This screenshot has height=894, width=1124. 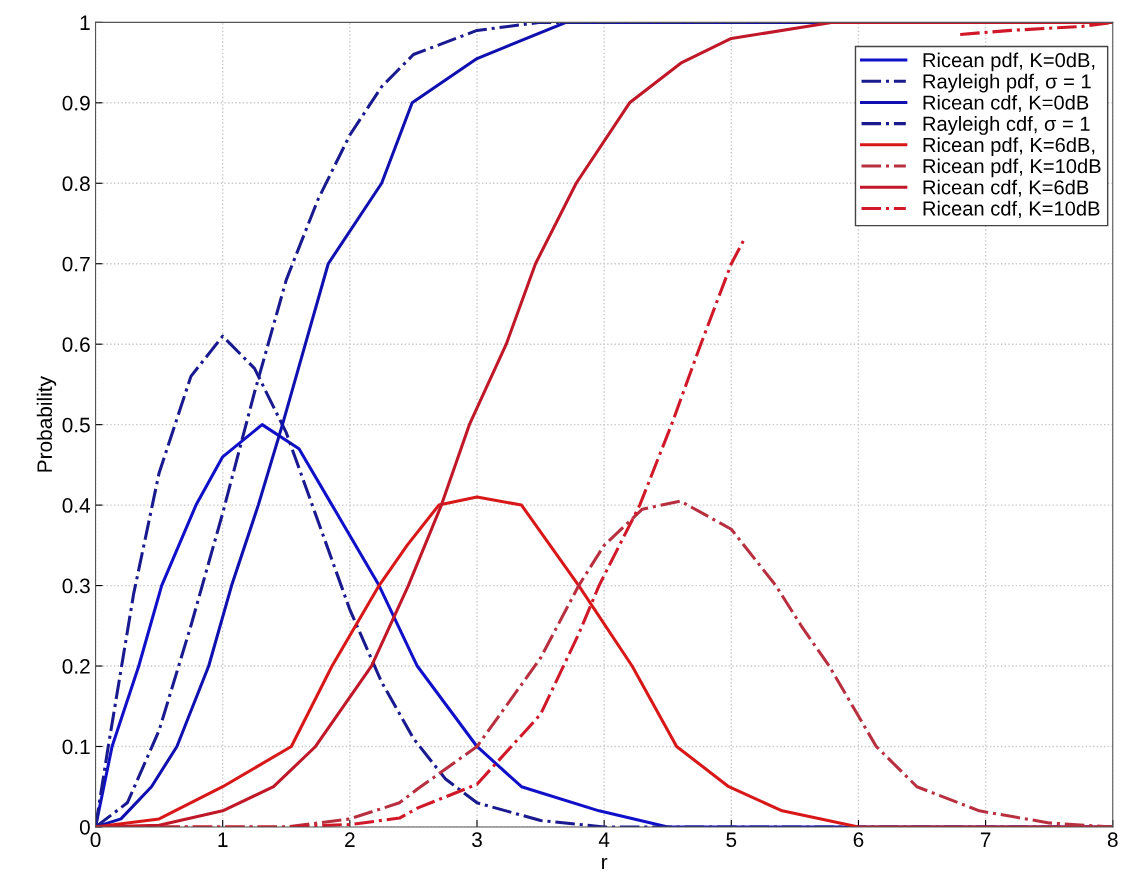 I want to click on y-tick-label: 0.2, so click(x=76, y=666).